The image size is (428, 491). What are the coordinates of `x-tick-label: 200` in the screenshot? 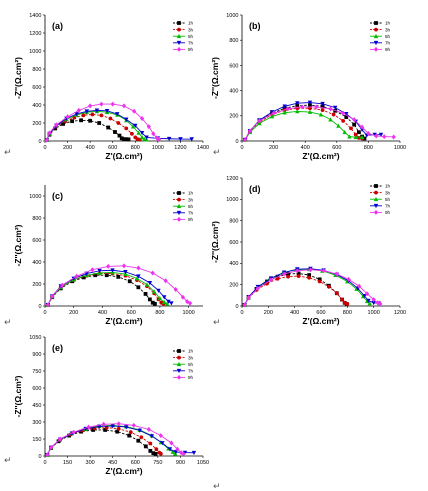 It's located at (268, 313).